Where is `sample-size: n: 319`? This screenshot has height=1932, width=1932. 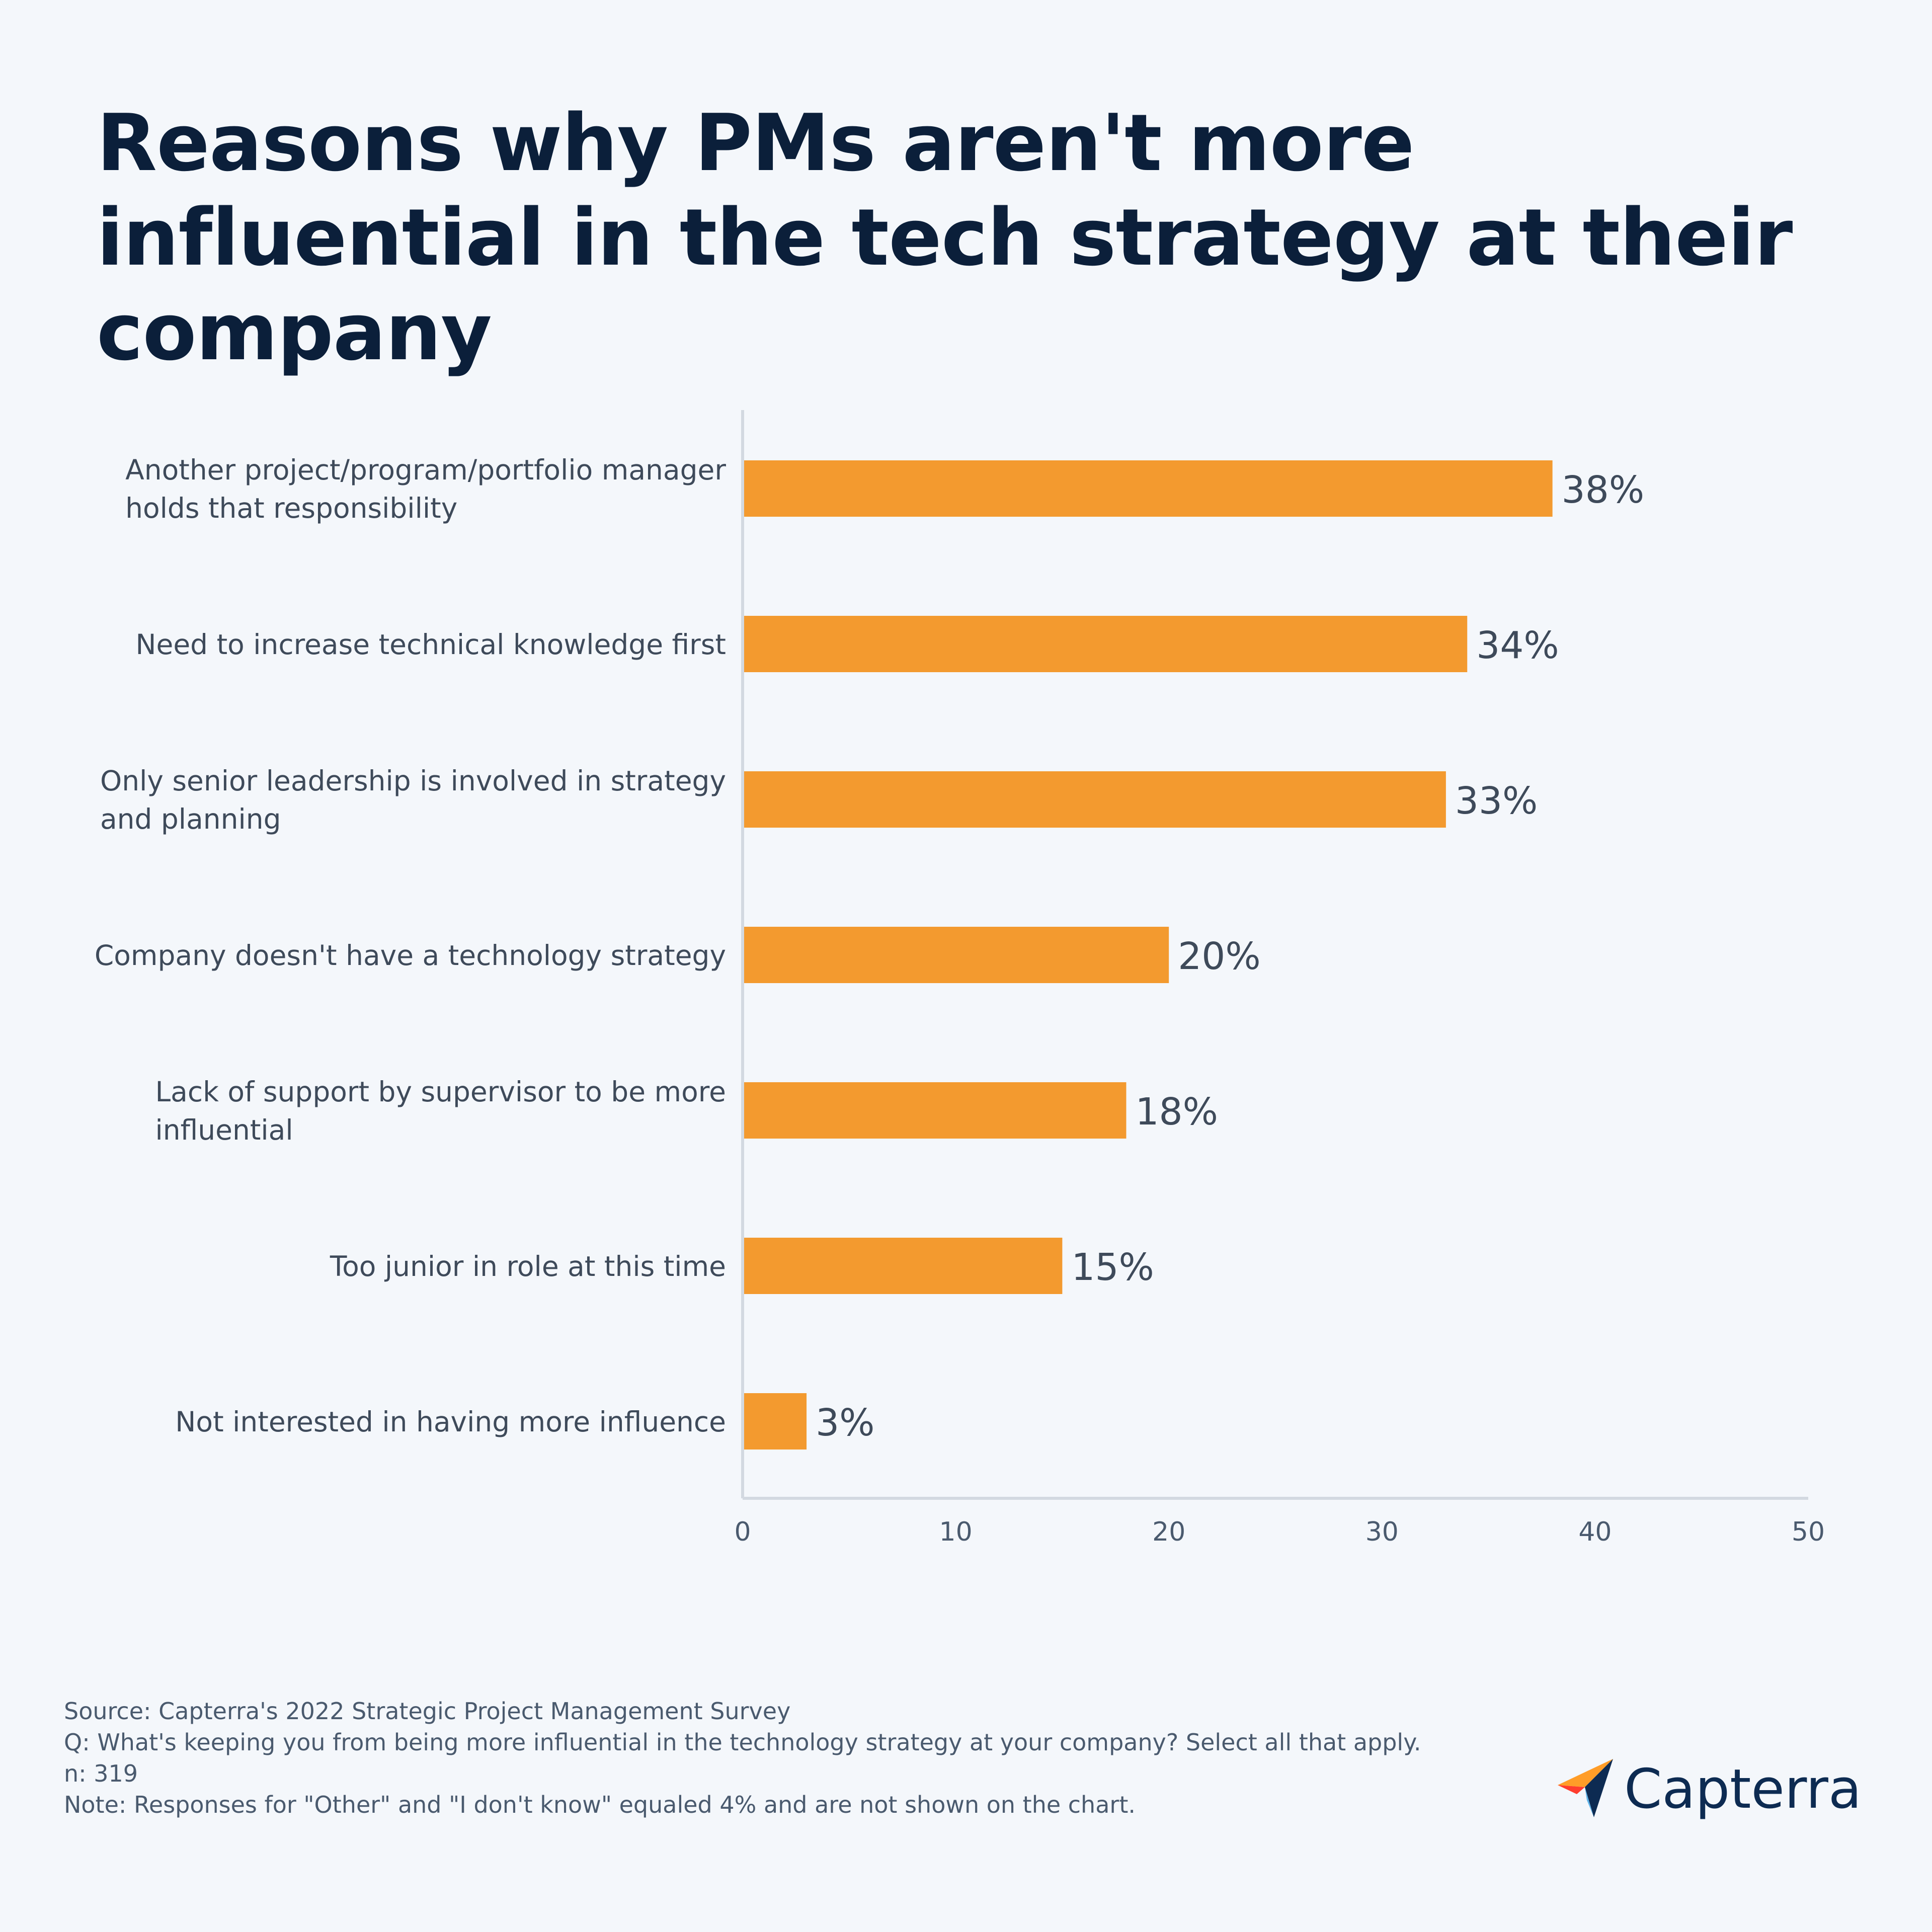
sample-size: n: 319 is located at coordinates (101, 1774).